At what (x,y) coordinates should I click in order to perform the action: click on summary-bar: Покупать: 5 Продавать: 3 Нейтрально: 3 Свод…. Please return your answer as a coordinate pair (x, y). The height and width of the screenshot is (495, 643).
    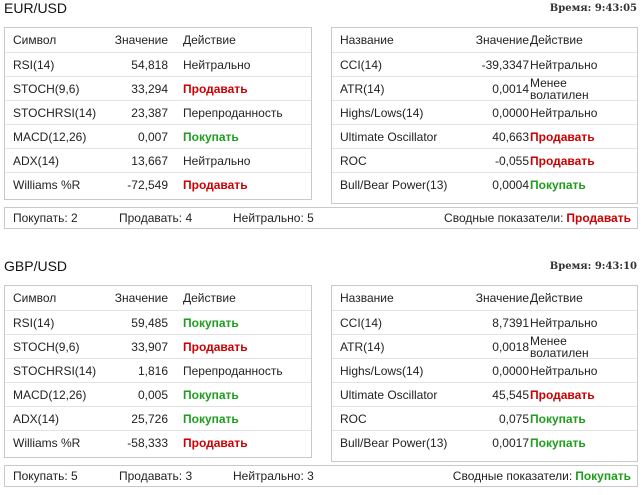
    Looking at the image, I should click on (321, 476).